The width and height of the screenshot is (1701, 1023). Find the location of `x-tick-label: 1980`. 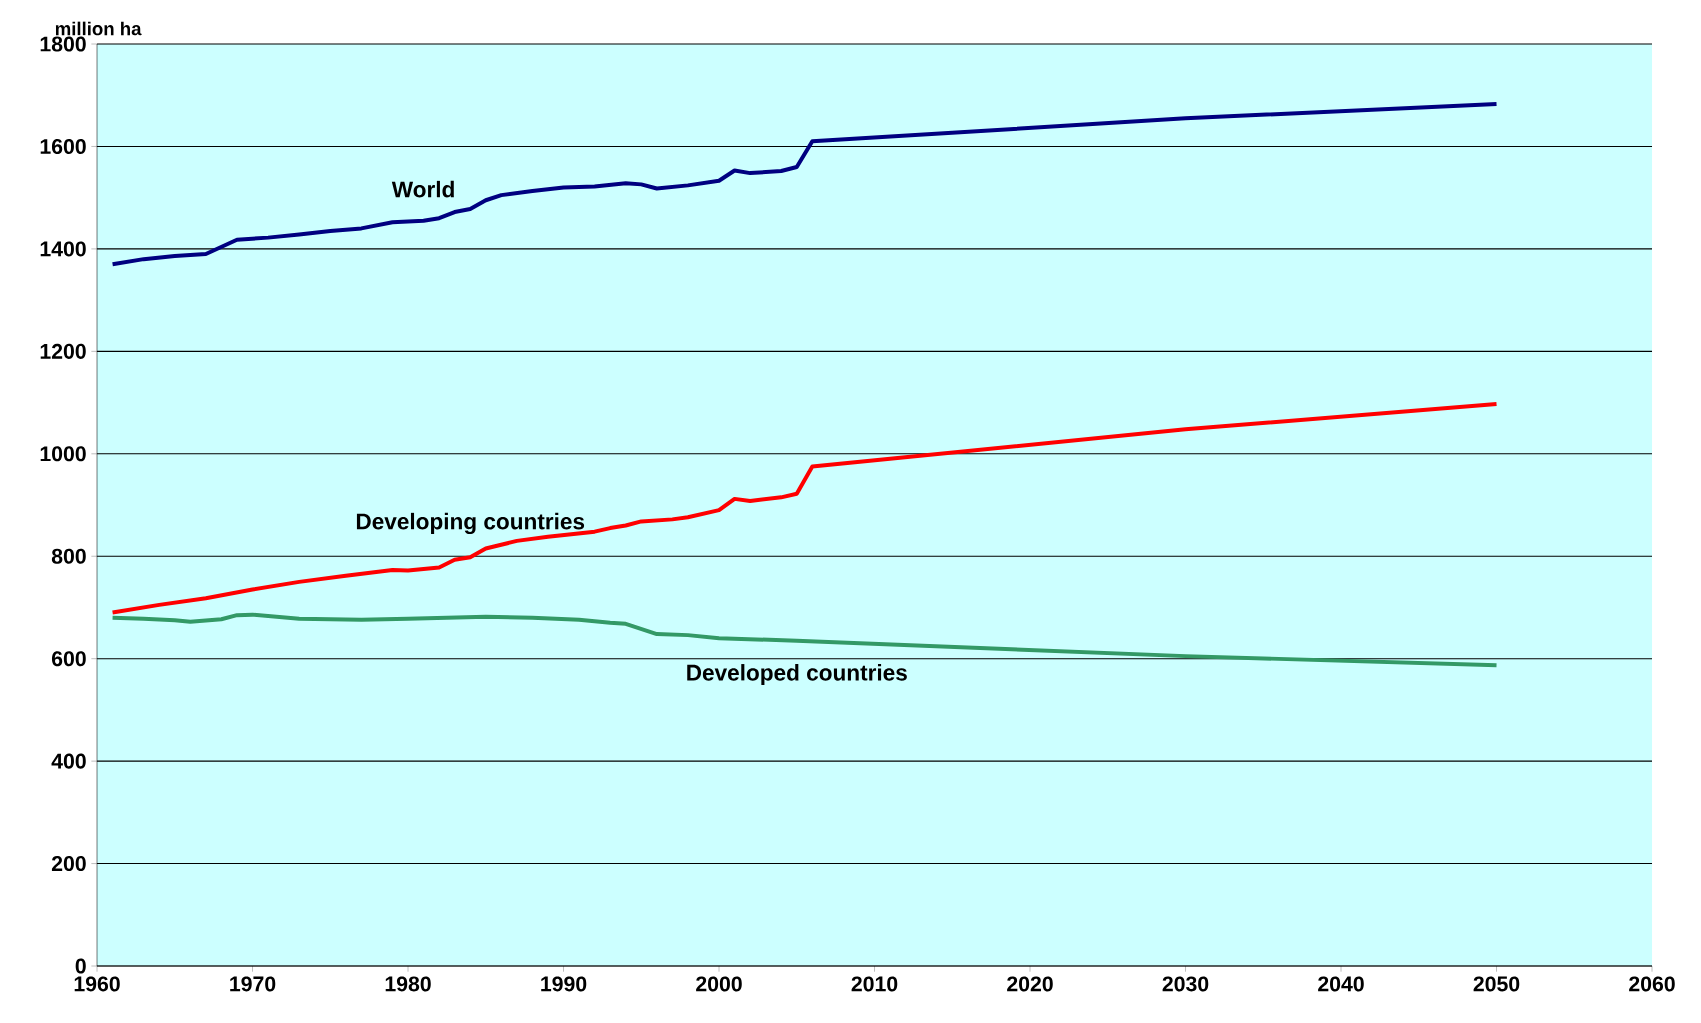

x-tick-label: 1980 is located at coordinates (408, 984).